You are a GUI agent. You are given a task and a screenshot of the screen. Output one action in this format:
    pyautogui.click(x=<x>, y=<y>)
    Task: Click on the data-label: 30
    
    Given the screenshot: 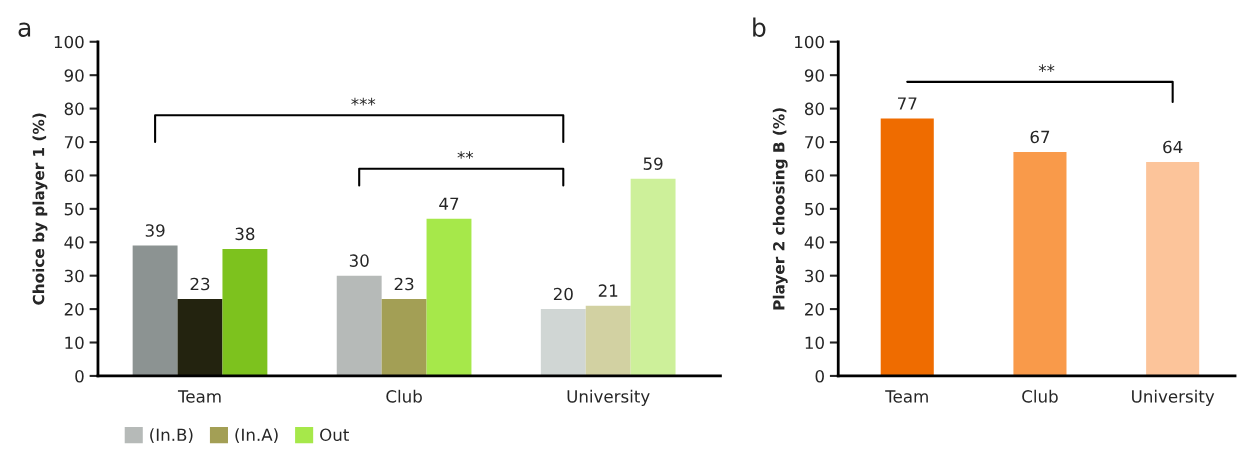 What is the action you would take?
    pyautogui.click(x=359, y=260)
    